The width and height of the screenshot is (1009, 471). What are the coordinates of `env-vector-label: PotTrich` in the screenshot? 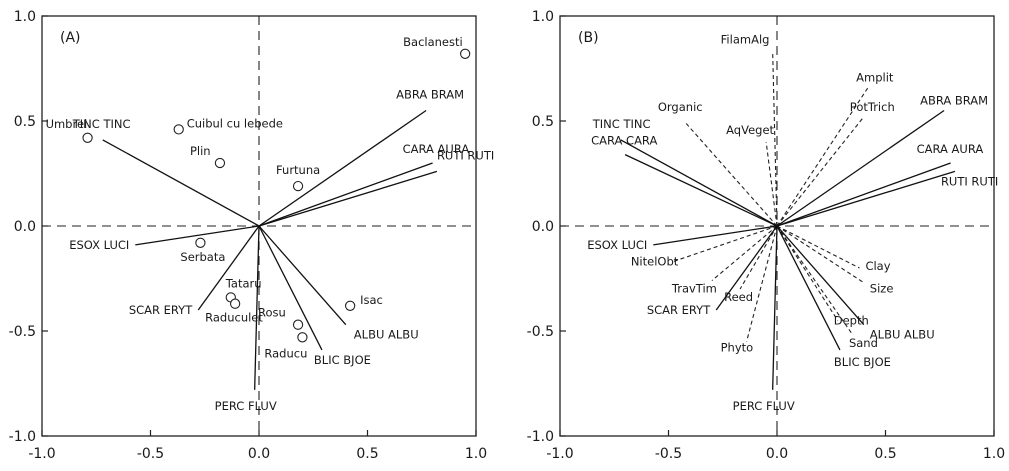 It's located at (872, 107).